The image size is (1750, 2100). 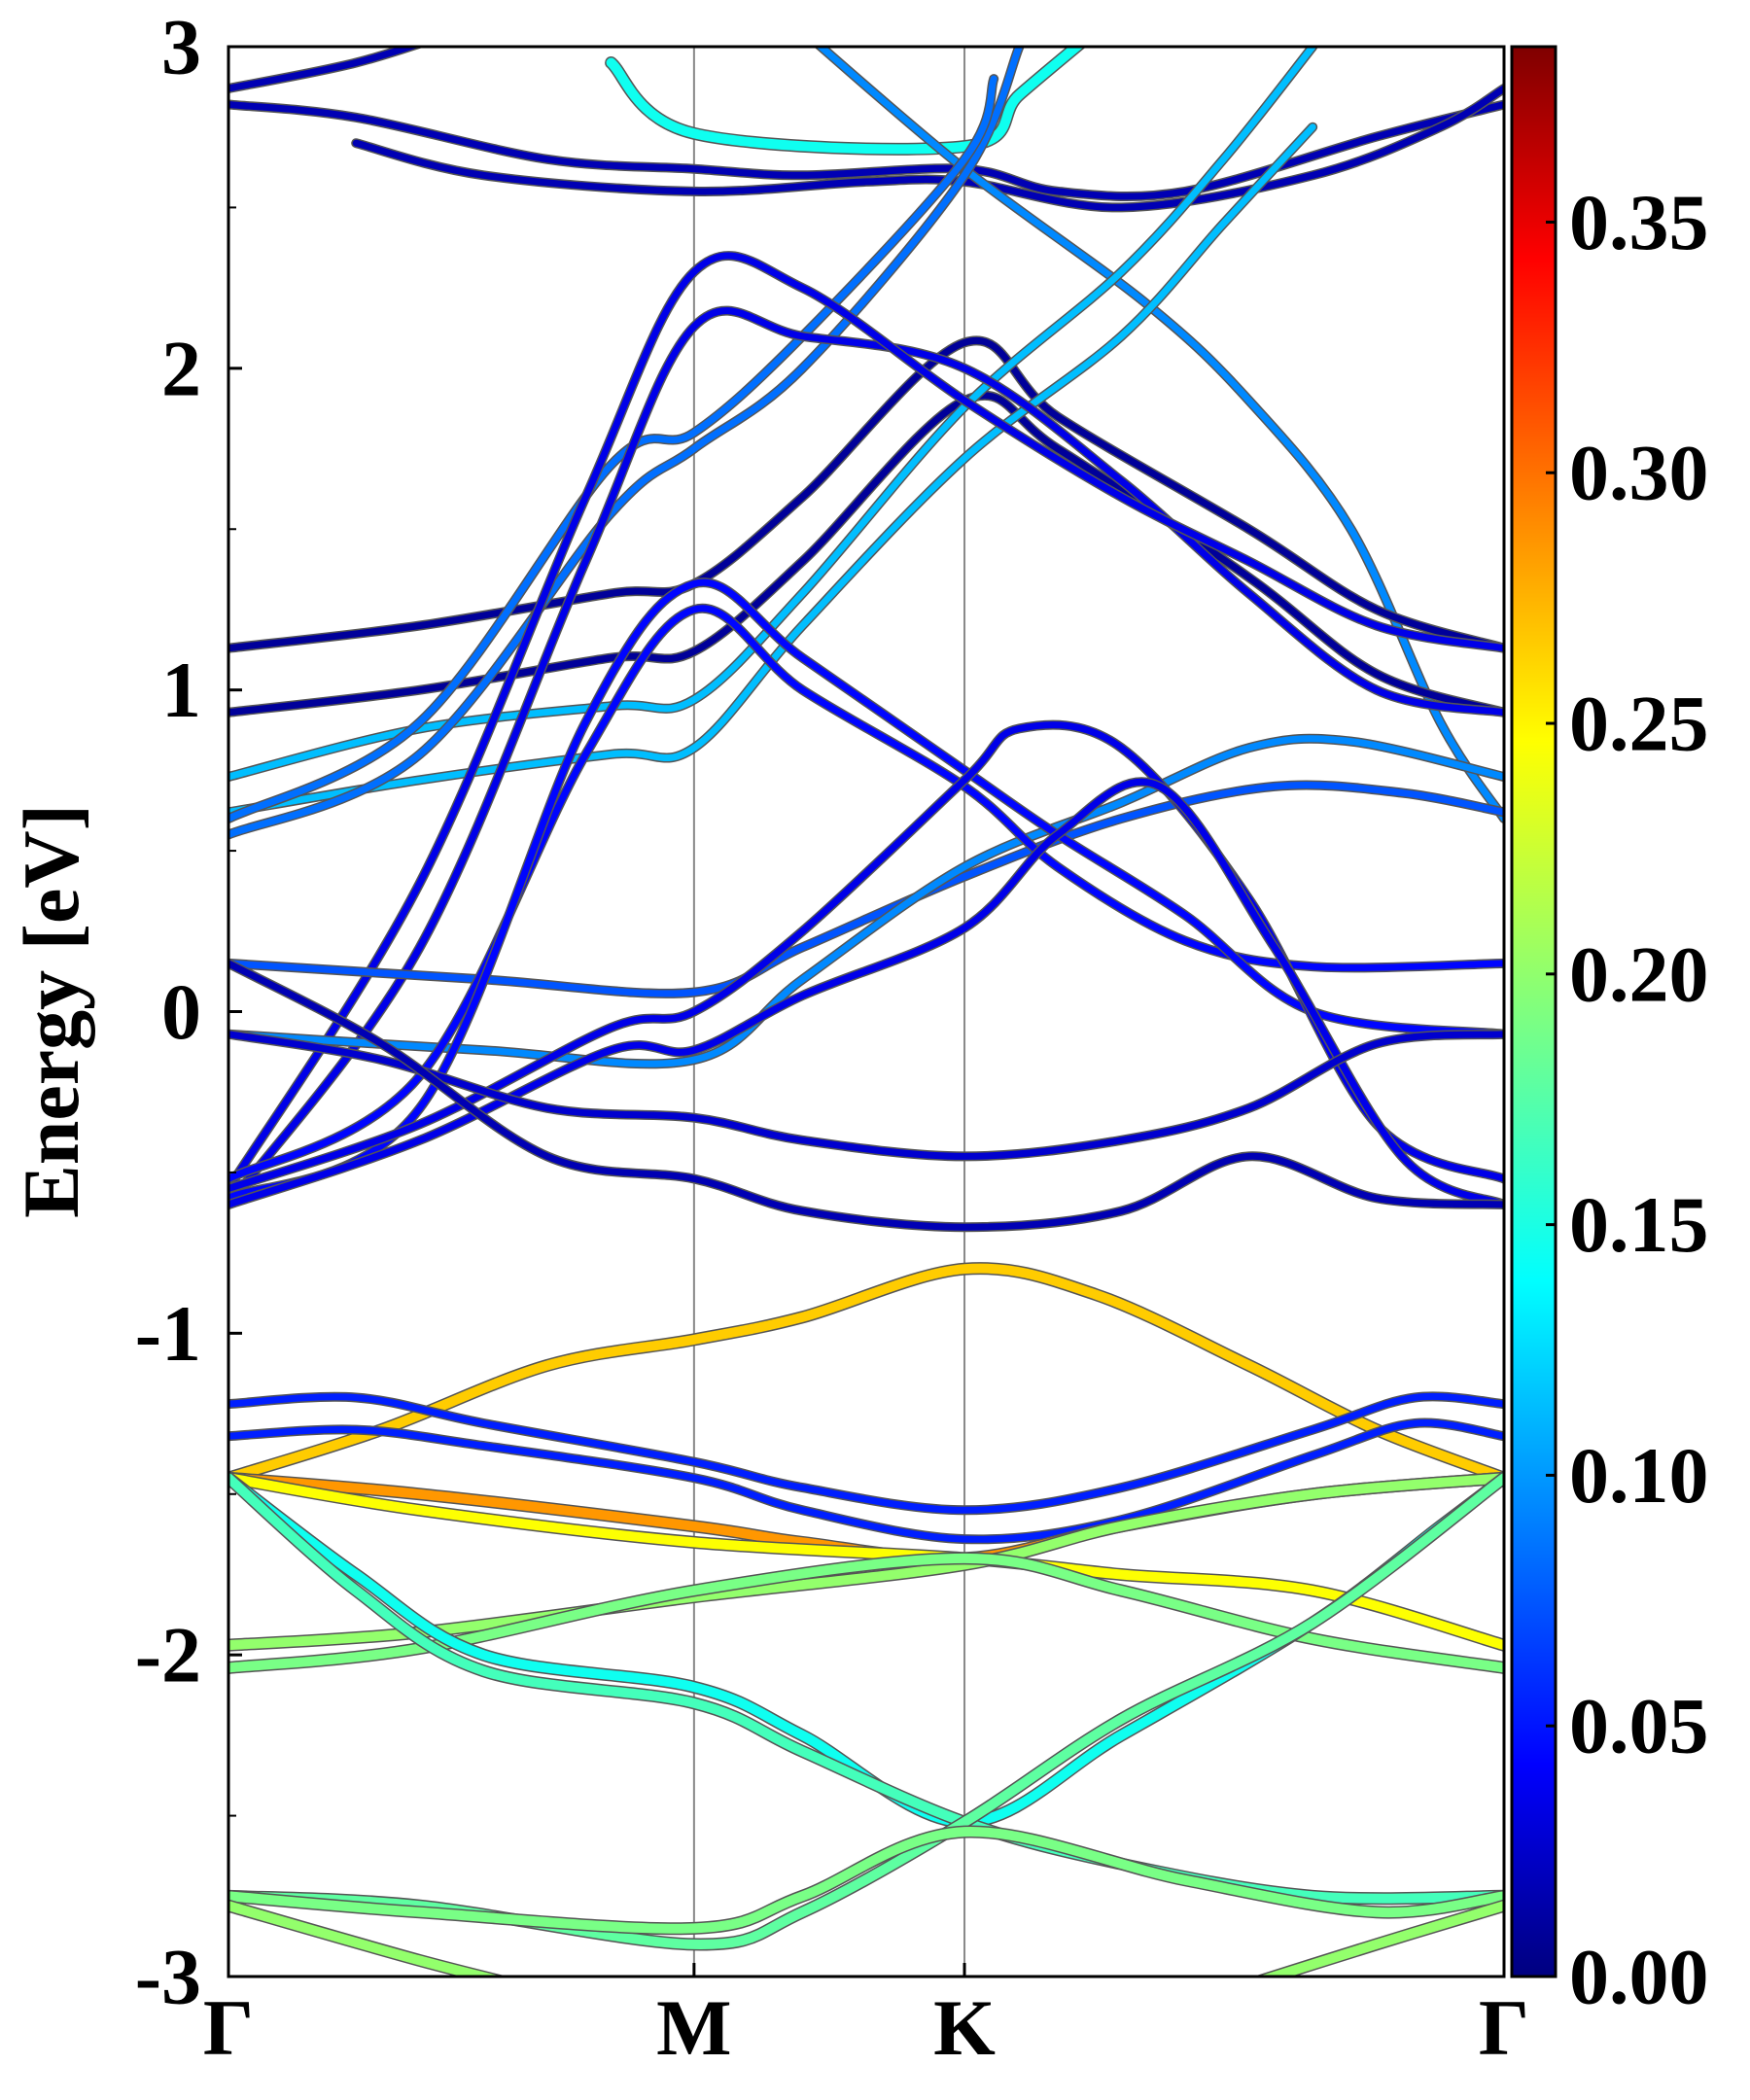 I want to click on colorbar-tick-label: 0.10, so click(x=1639, y=1475).